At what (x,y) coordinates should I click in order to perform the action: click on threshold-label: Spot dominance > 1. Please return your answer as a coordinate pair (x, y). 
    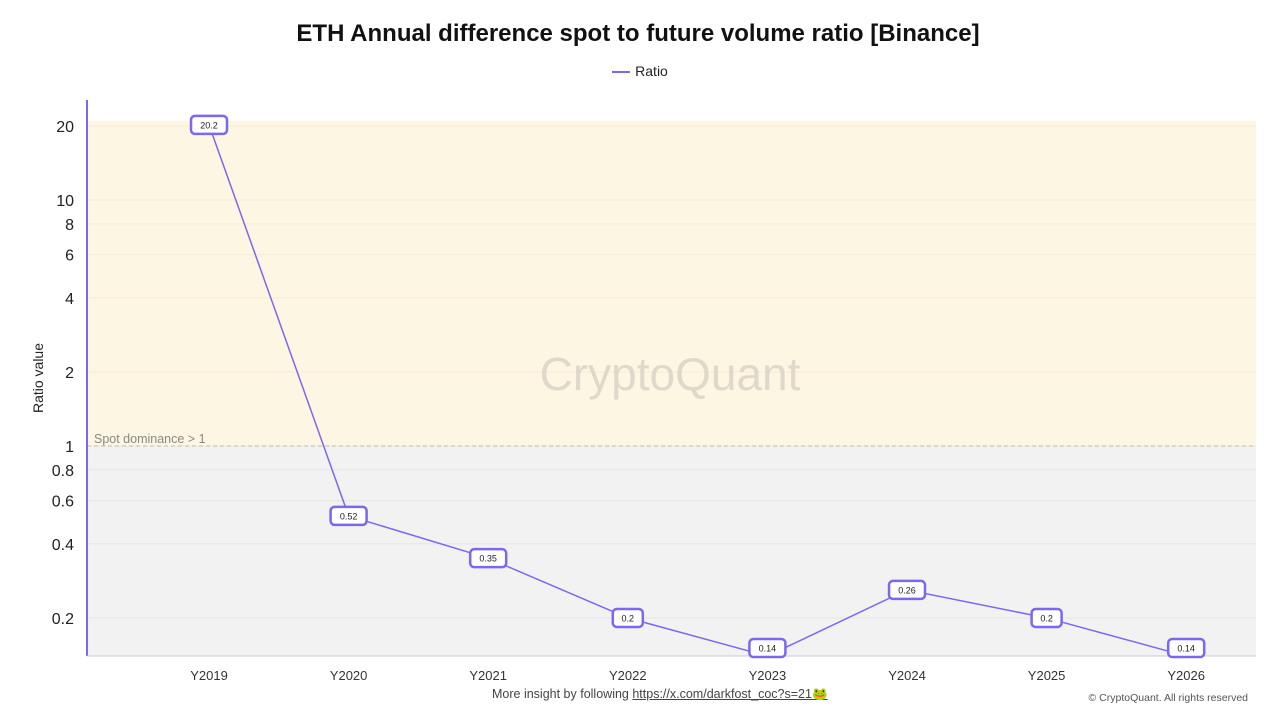
    Looking at the image, I should click on (150, 439).